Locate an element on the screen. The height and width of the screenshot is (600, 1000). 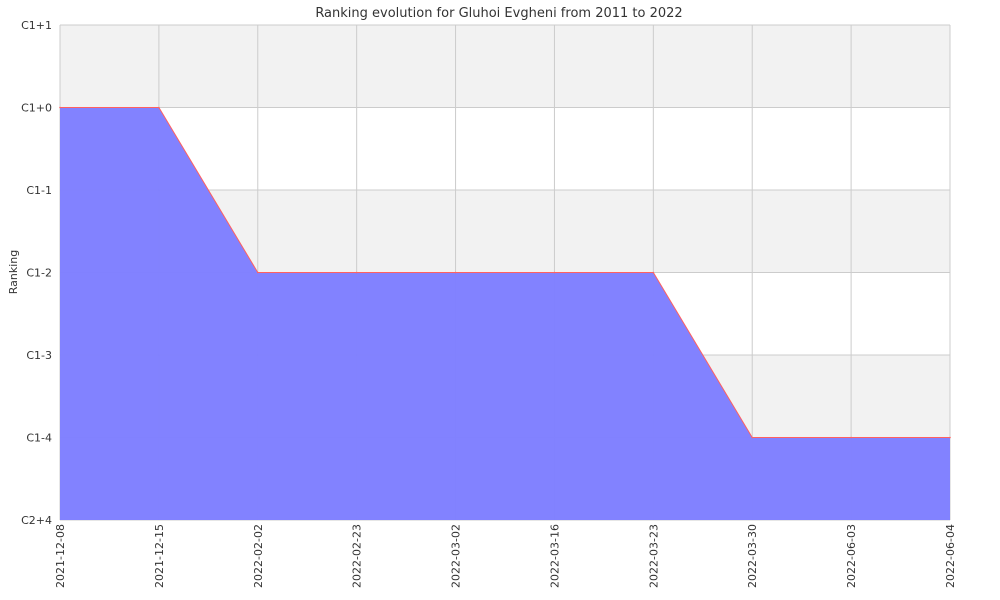
y-tick-label: C2+4 is located at coordinates (36, 520).